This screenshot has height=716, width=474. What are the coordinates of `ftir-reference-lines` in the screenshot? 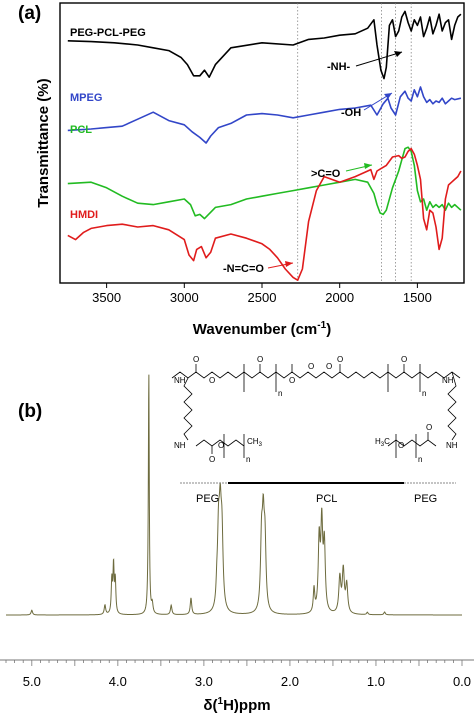 It's located at (354, 143).